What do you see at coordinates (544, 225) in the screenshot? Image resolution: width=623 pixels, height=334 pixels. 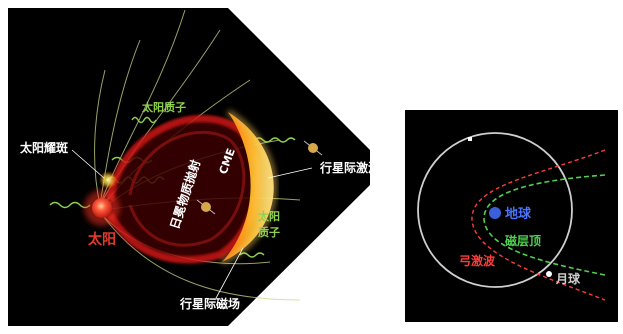 I see `magnetopause-curve` at bounding box center [544, 225].